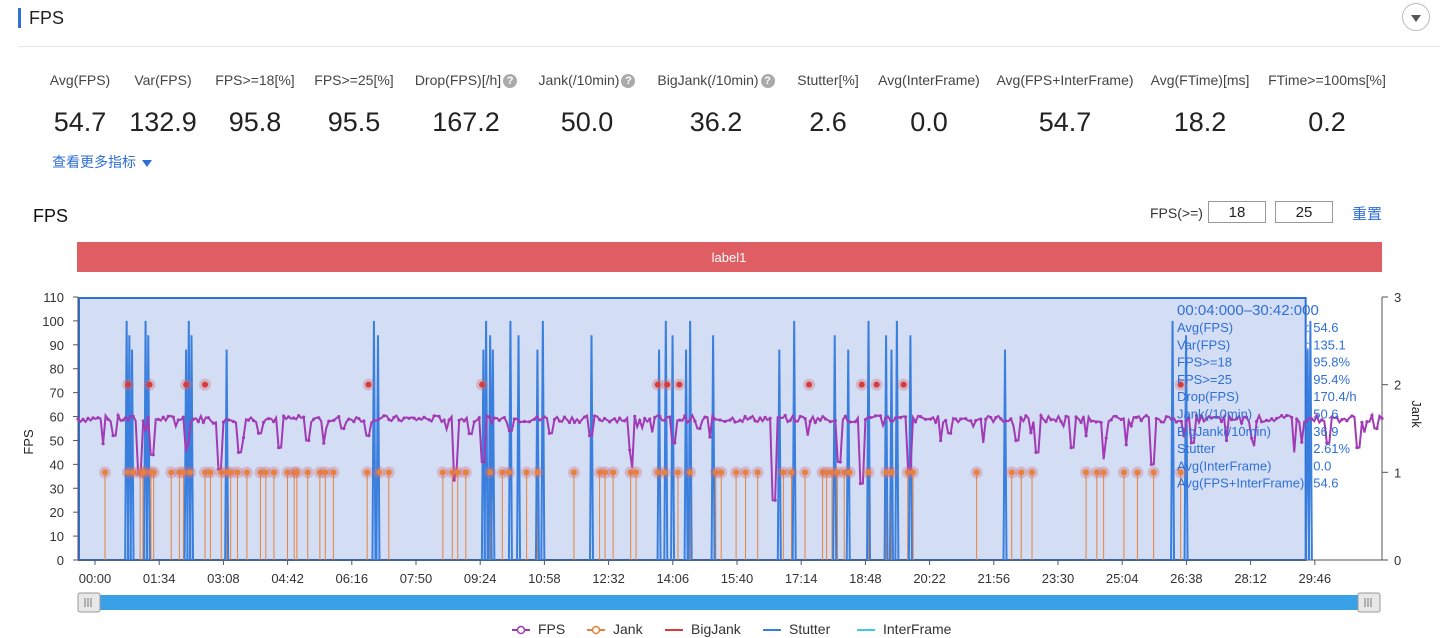  I want to click on range-slider-right-handle, so click(1369, 602).